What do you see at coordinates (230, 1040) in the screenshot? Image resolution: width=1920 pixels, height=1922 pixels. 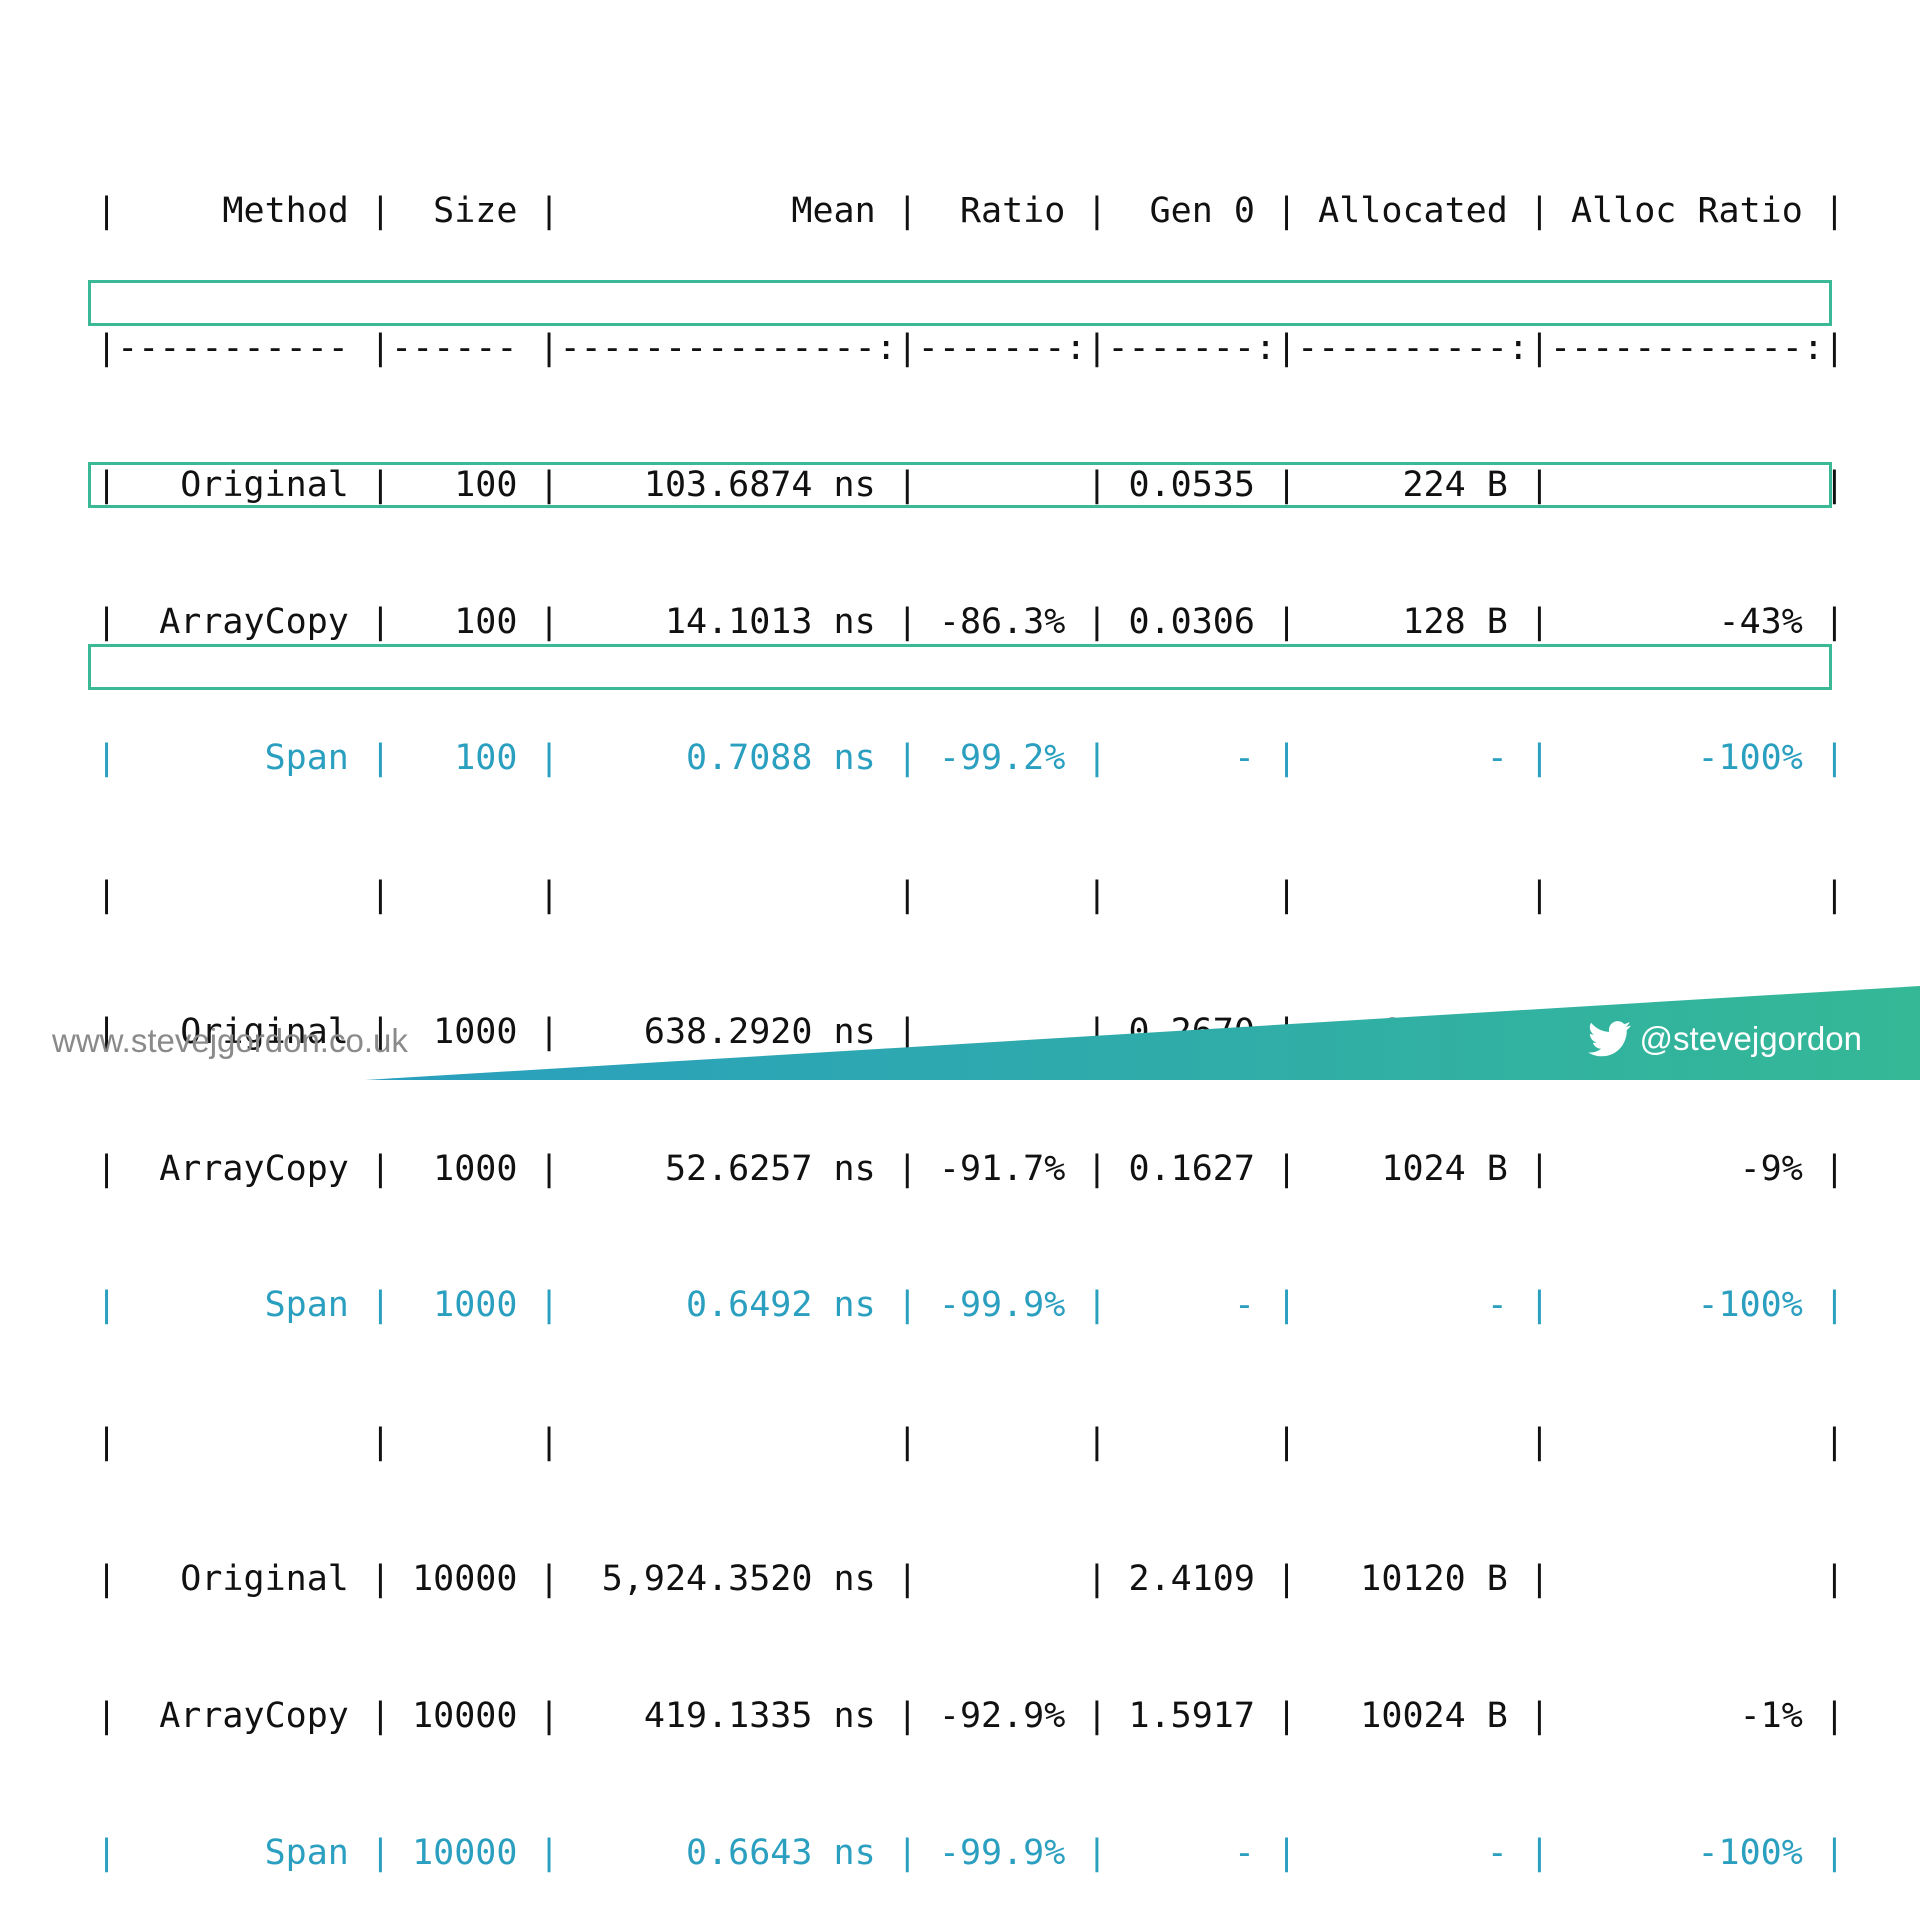 I see `website-url: www.stevejgordon.co.uk` at bounding box center [230, 1040].